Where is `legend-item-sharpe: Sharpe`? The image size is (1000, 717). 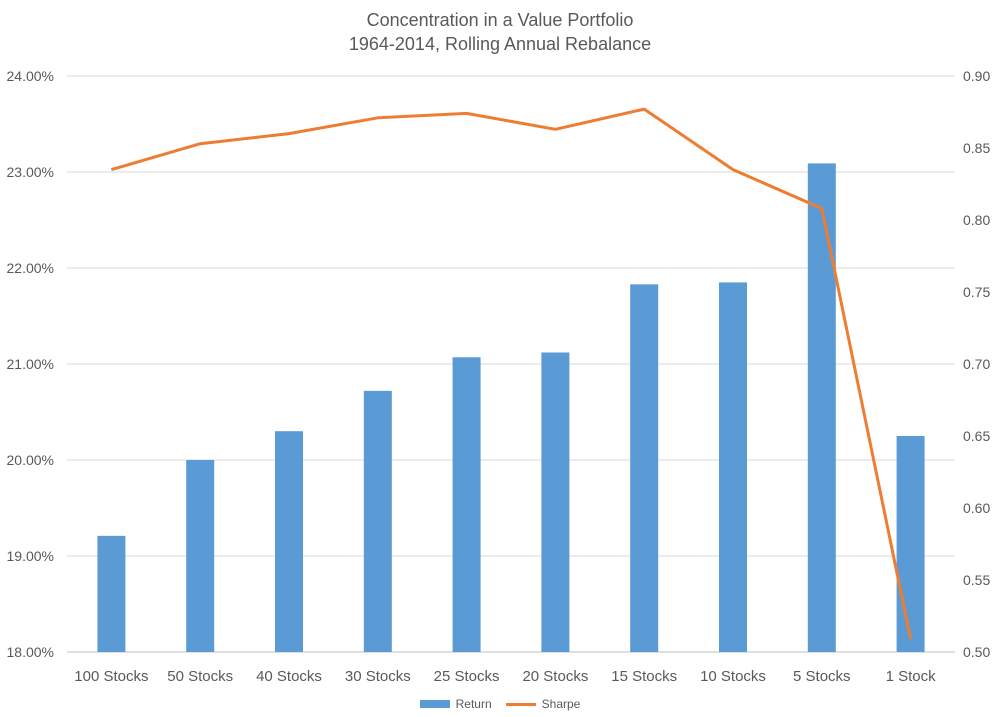
legend-item-sharpe: Sharpe is located at coordinates (543, 704).